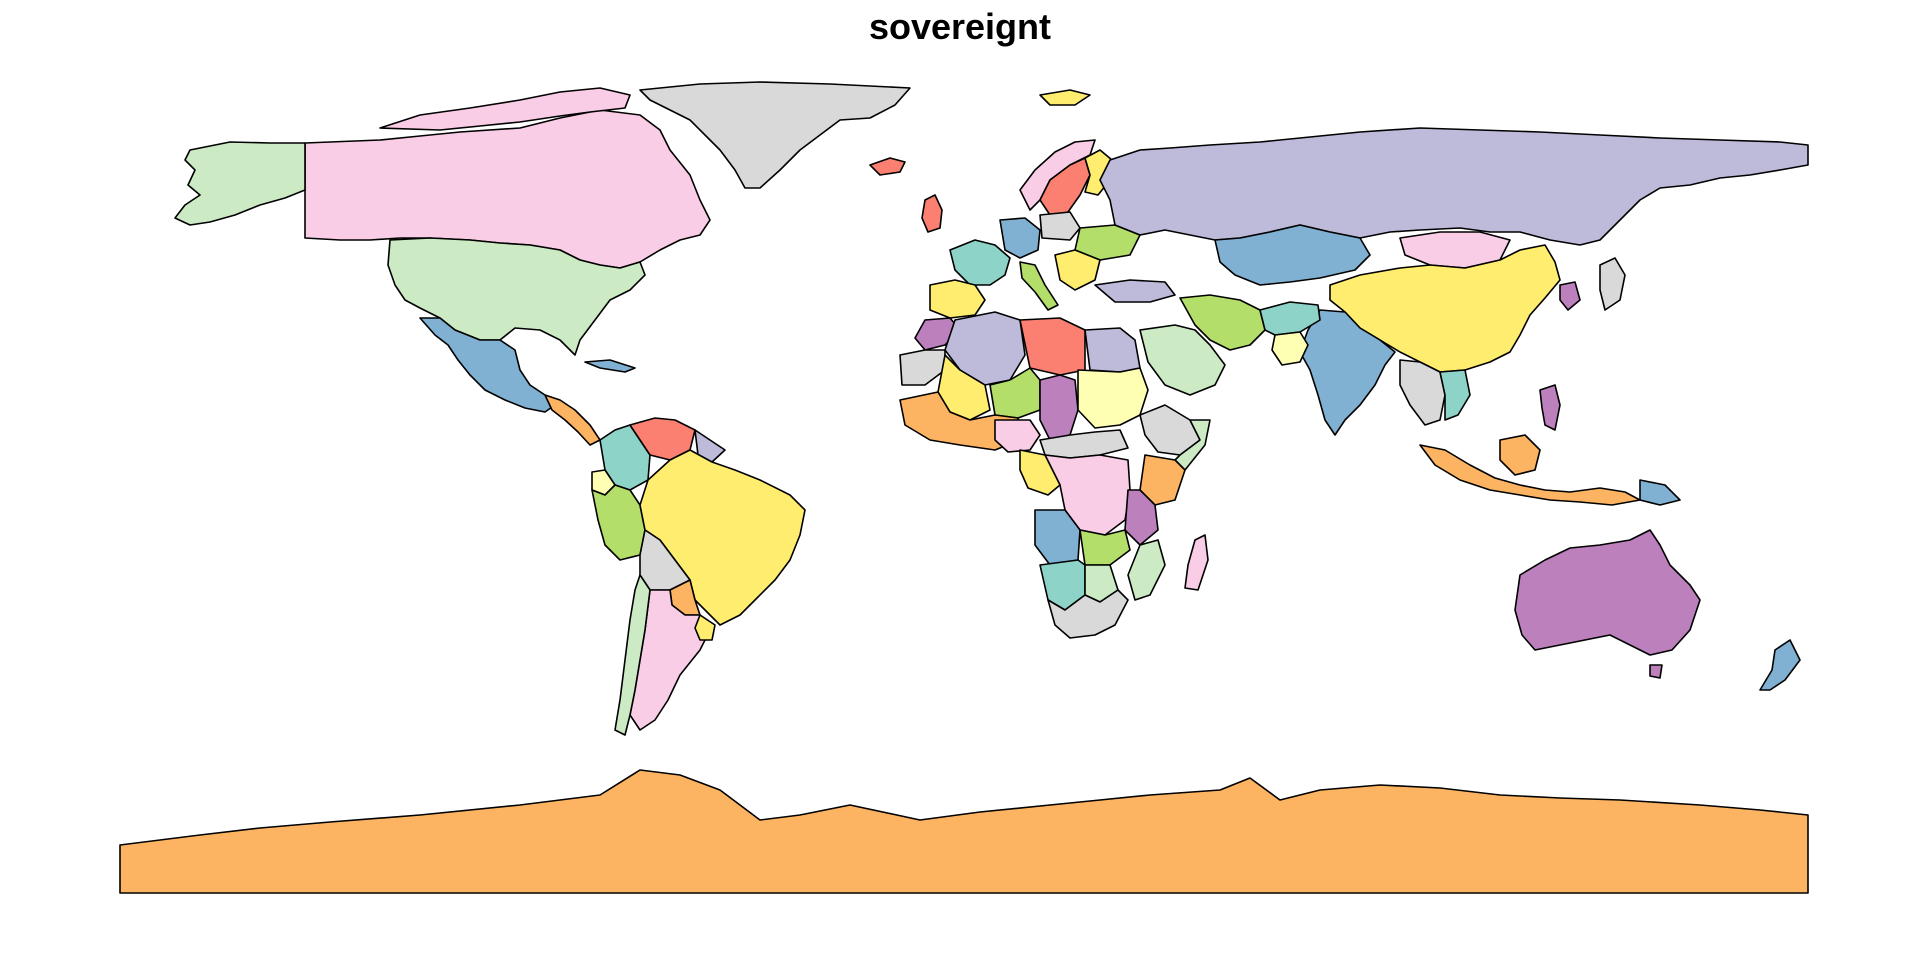 The image size is (1920, 960). Describe the element at coordinates (1656, 671) in the screenshot. I see `region-tasmania` at that location.